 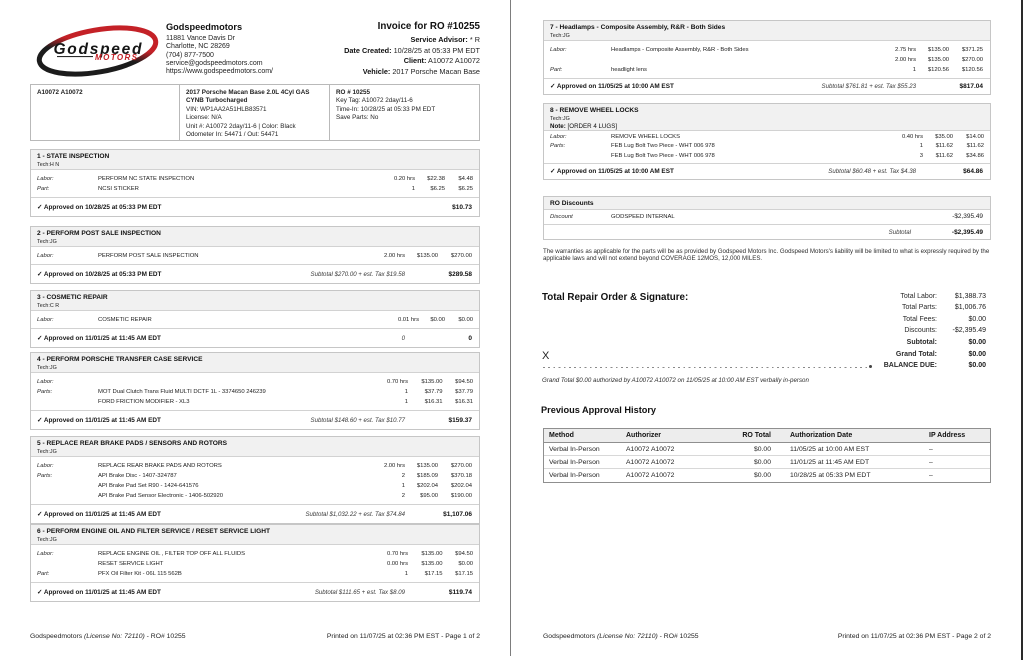 What do you see at coordinates (98, 49) in the screenshot?
I see `svg-text: Godspeed` at bounding box center [98, 49].